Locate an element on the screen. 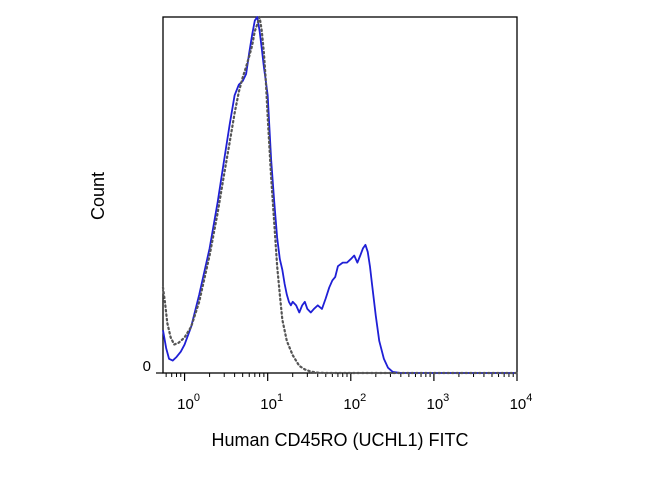 The image size is (650, 488). x-tick-label: 10⁴ is located at coordinates (521, 402).